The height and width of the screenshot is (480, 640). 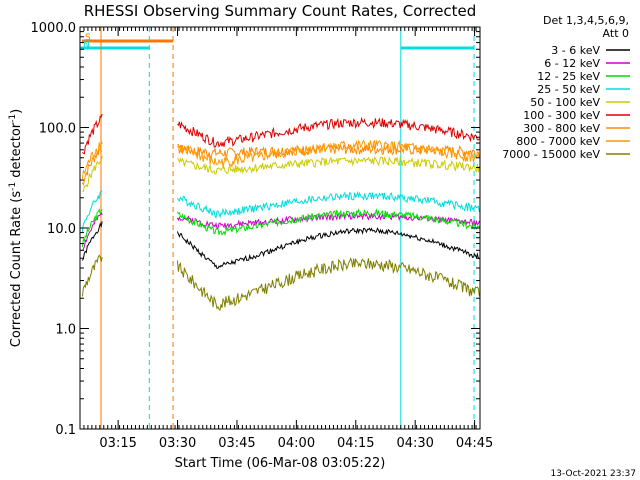 What do you see at coordinates (575, 50) in the screenshot?
I see `legend-entry-label: 3 - 6 keV` at bounding box center [575, 50].